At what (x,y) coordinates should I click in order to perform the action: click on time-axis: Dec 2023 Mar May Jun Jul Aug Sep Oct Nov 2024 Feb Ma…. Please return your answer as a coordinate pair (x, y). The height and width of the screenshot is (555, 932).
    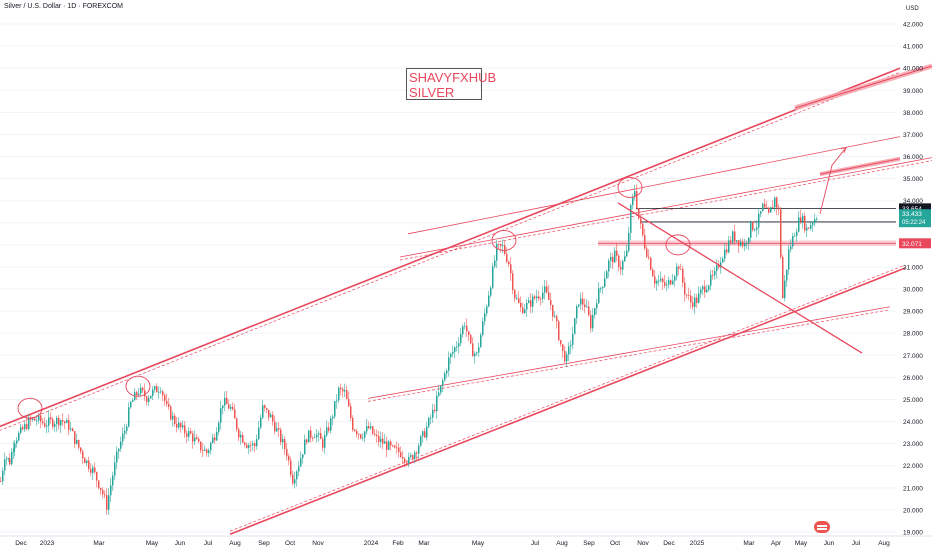
    Looking at the image, I should click on (466, 541).